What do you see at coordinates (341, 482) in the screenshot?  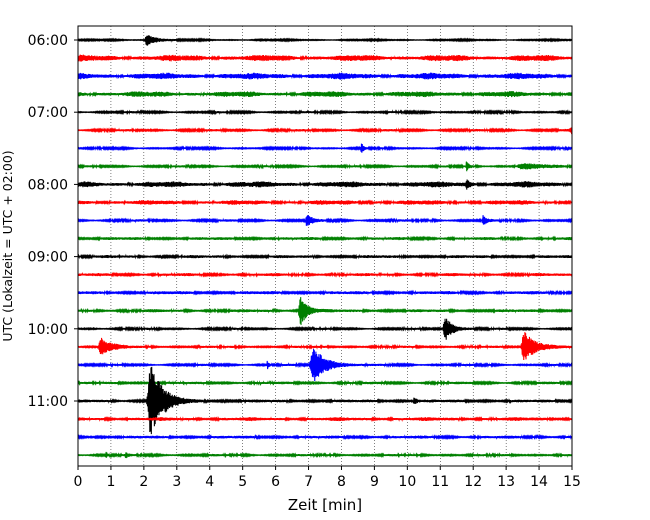 I see `x-tick-label: 8` at bounding box center [341, 482].